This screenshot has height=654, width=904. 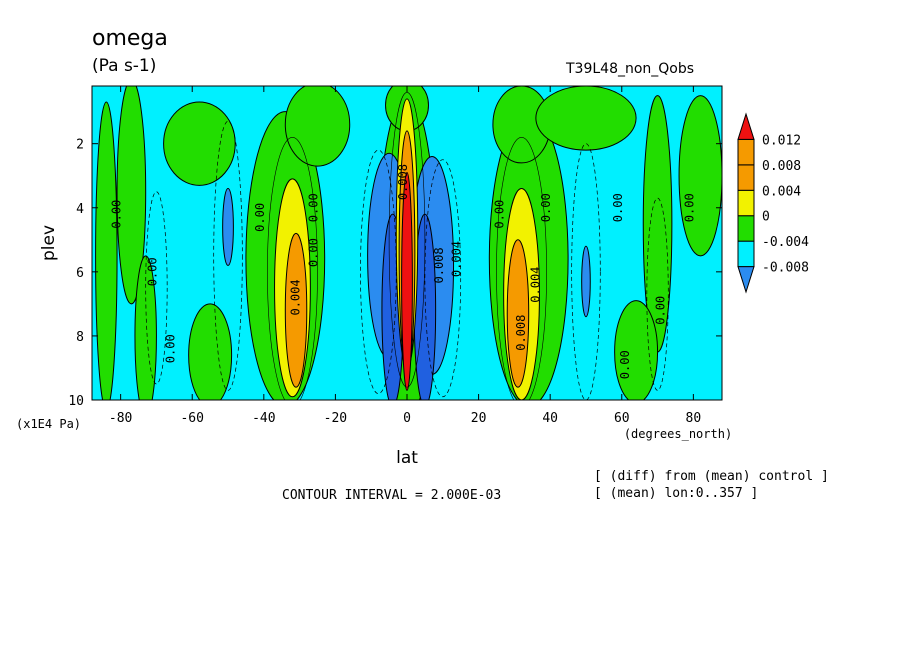 I want to click on note-diff: [ (diff) from (mean) control ], so click(x=711, y=476).